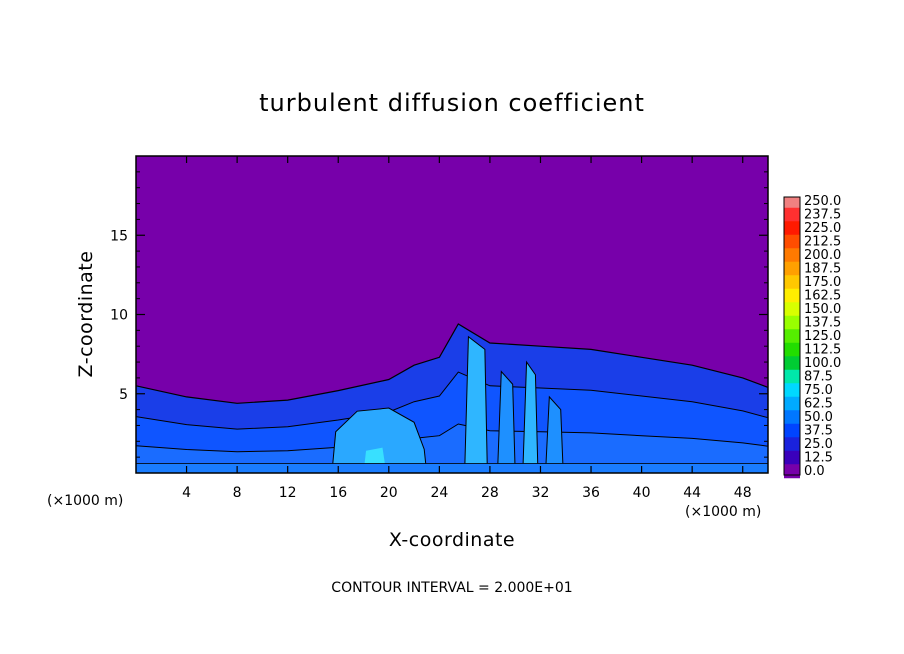 This screenshot has width=904, height=654. Describe the element at coordinates (123, 395) in the screenshot. I see `y-tick-label: 5` at that location.